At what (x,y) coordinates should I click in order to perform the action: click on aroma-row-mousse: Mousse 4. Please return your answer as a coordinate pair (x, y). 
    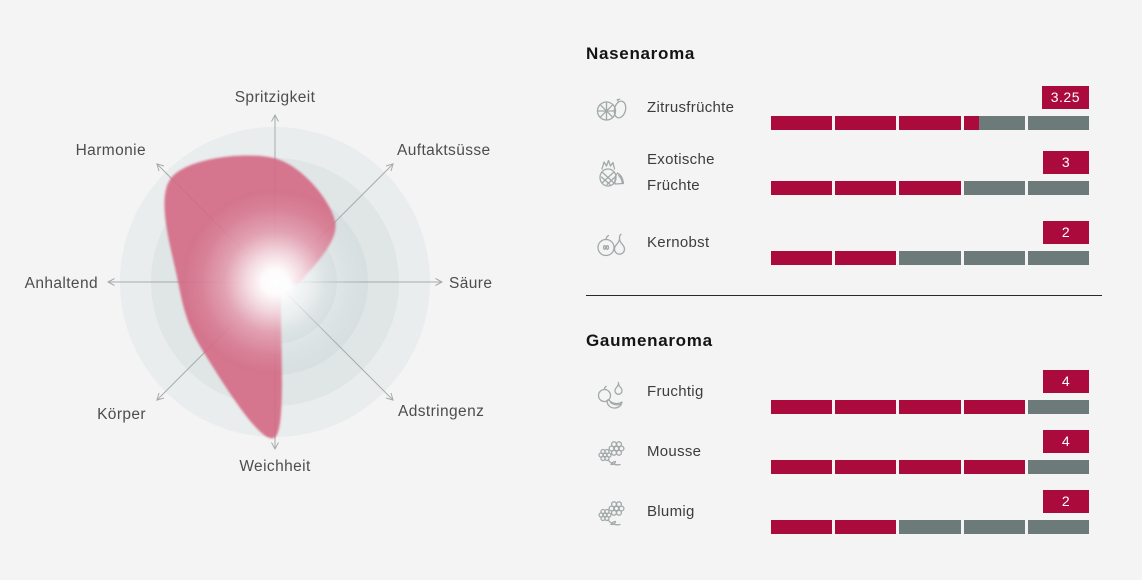
    Looking at the image, I should click on (844, 452).